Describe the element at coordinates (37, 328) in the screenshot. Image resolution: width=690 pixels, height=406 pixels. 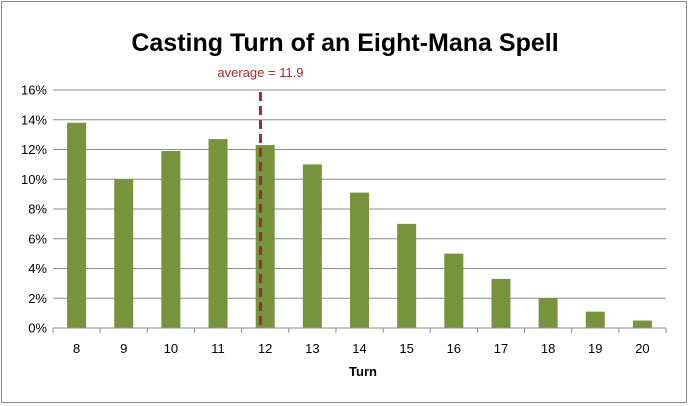
I see `y-tick-label: 0%` at that location.